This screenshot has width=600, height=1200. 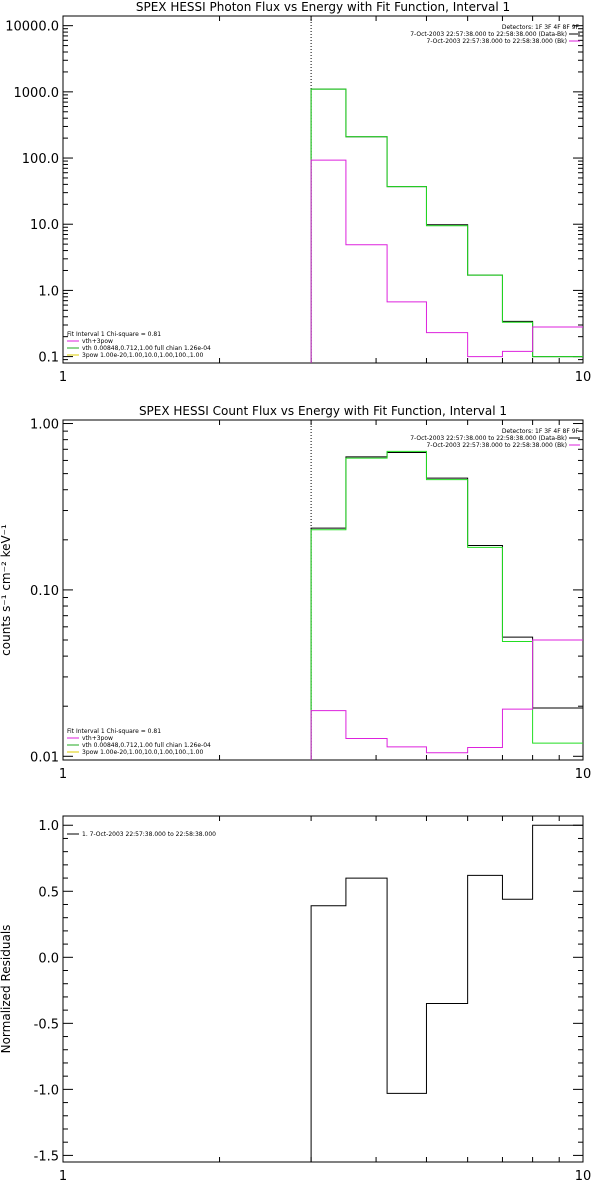 I want to click on y-tick-label: 0.10, so click(x=44, y=591).